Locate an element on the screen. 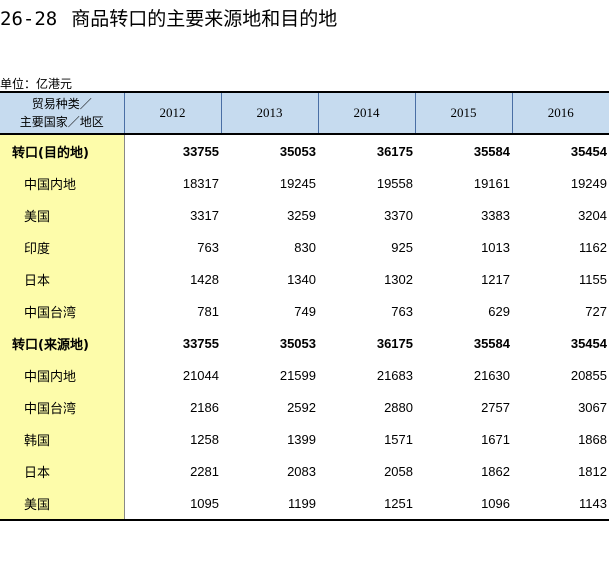  table-cell: 3067 is located at coordinates (592, 407).